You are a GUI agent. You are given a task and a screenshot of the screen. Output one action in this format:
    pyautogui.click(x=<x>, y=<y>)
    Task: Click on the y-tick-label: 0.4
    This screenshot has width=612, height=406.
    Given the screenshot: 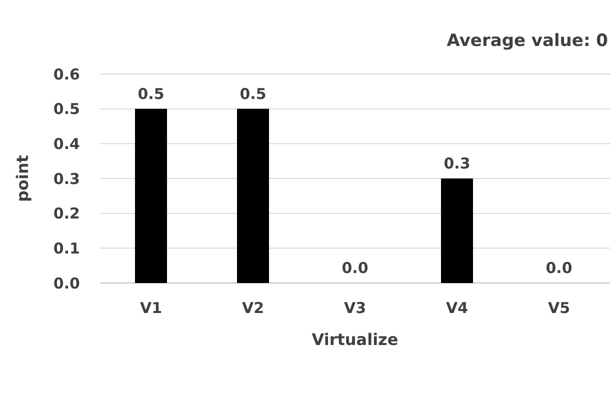 What is the action you would take?
    pyautogui.click(x=66, y=143)
    